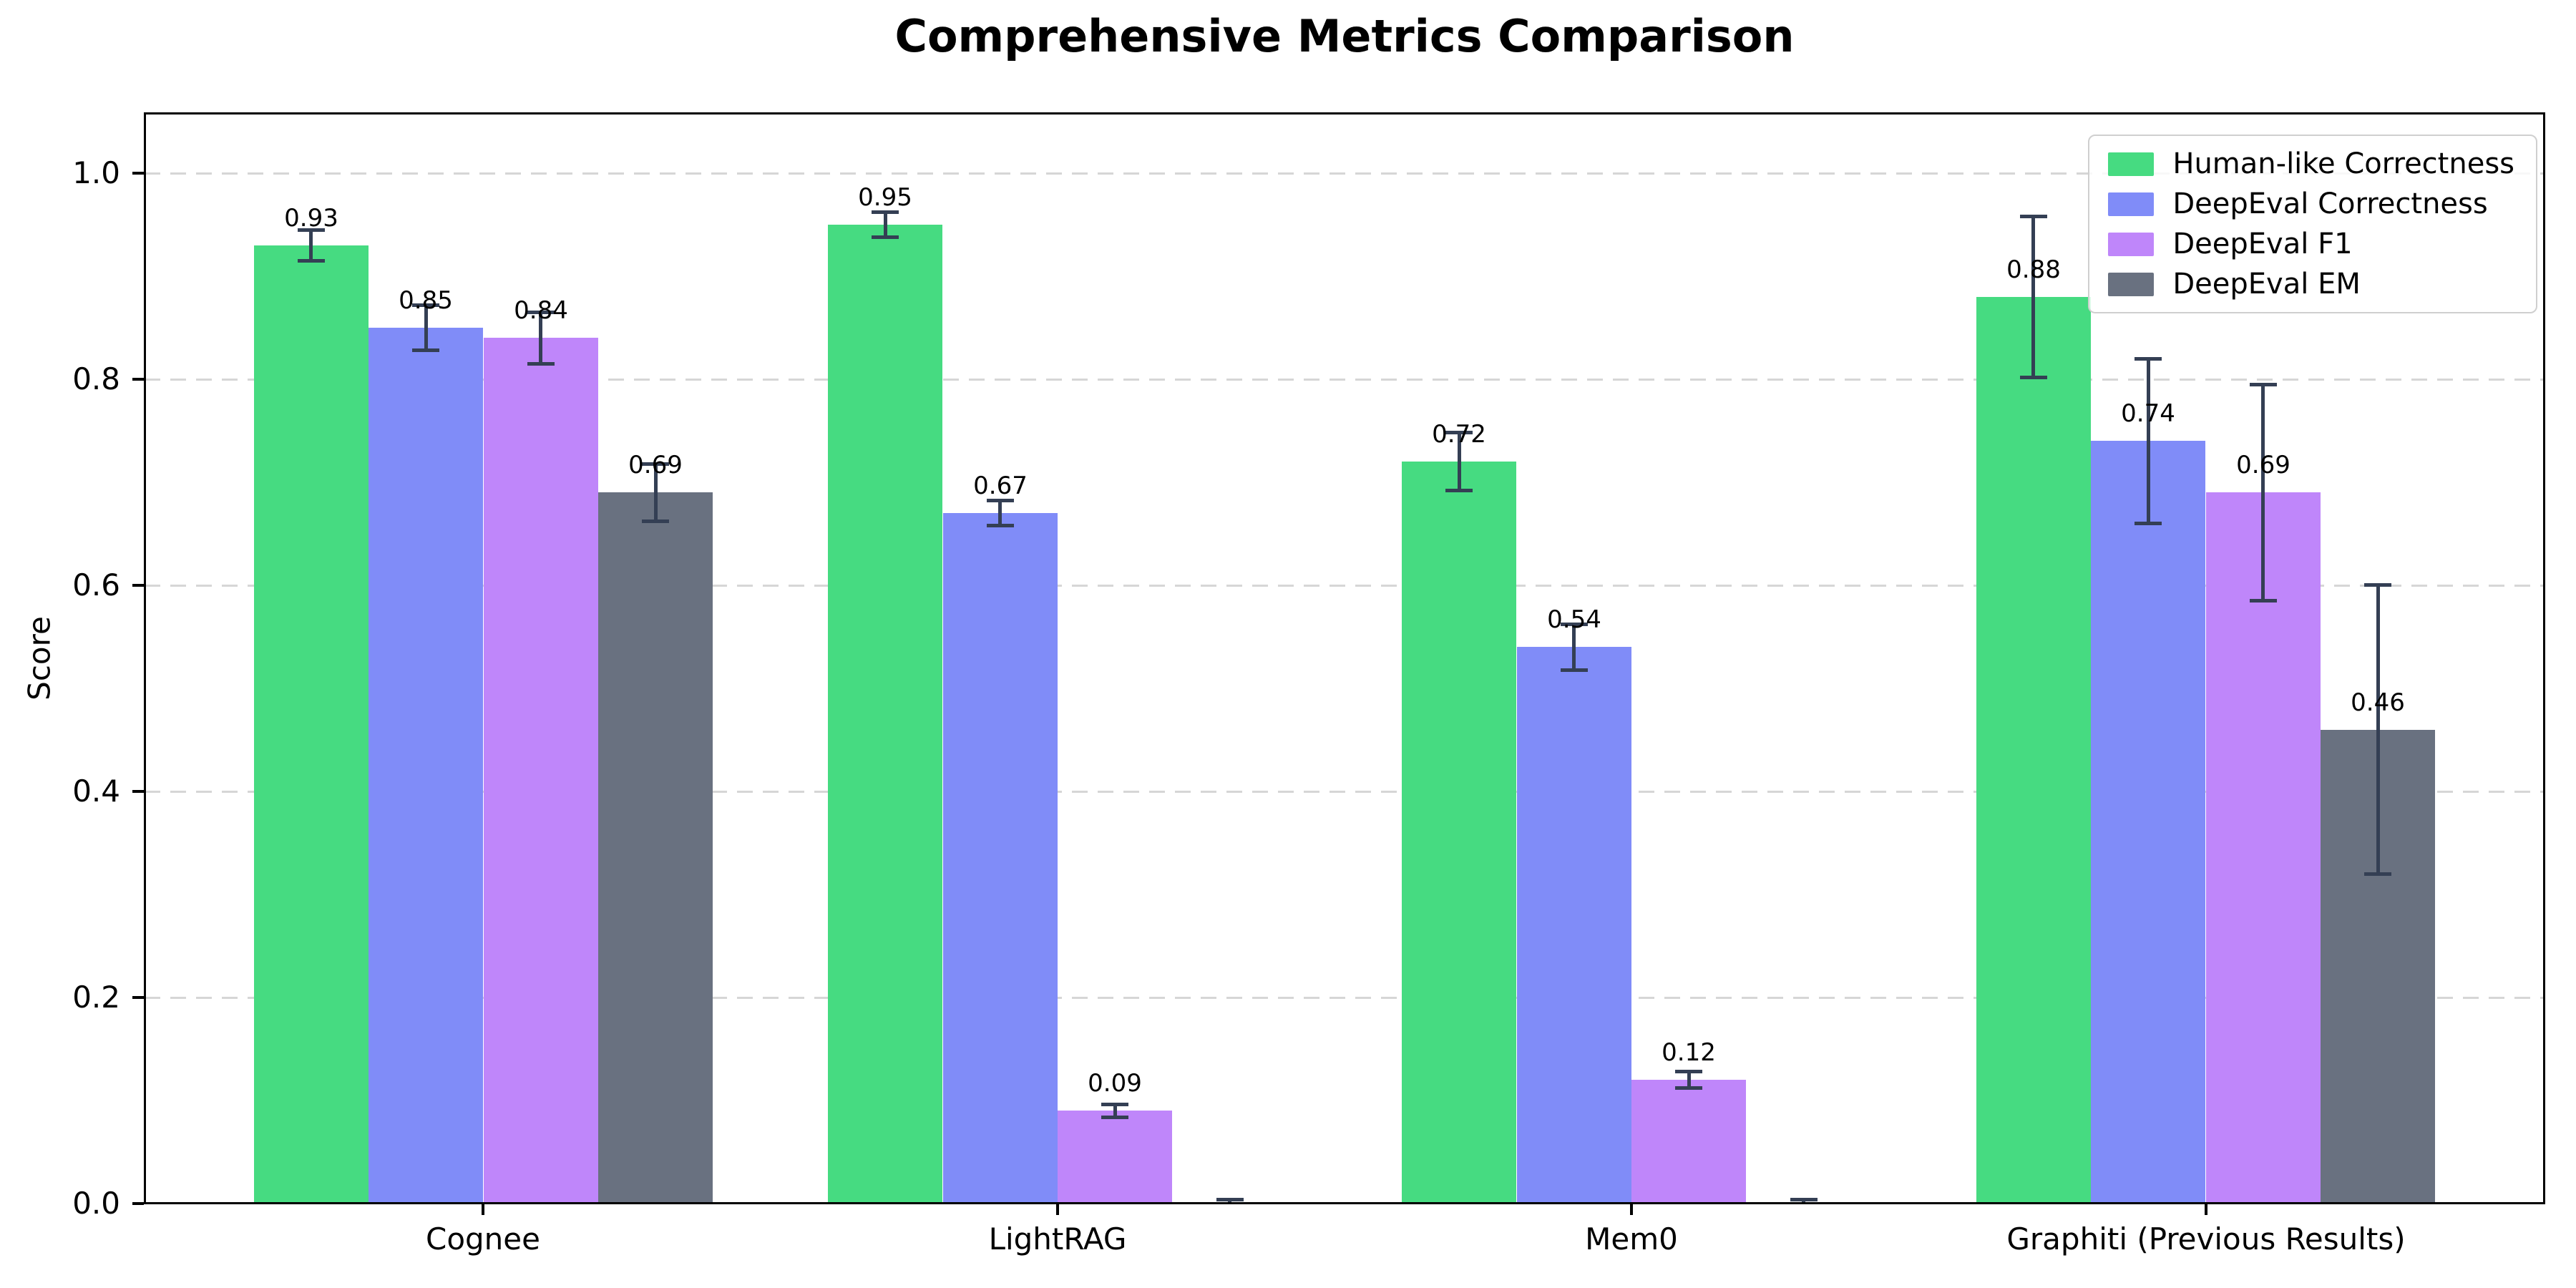  Describe the element at coordinates (1574, 619) in the screenshot. I see `bar-value-label: 0.54` at that location.